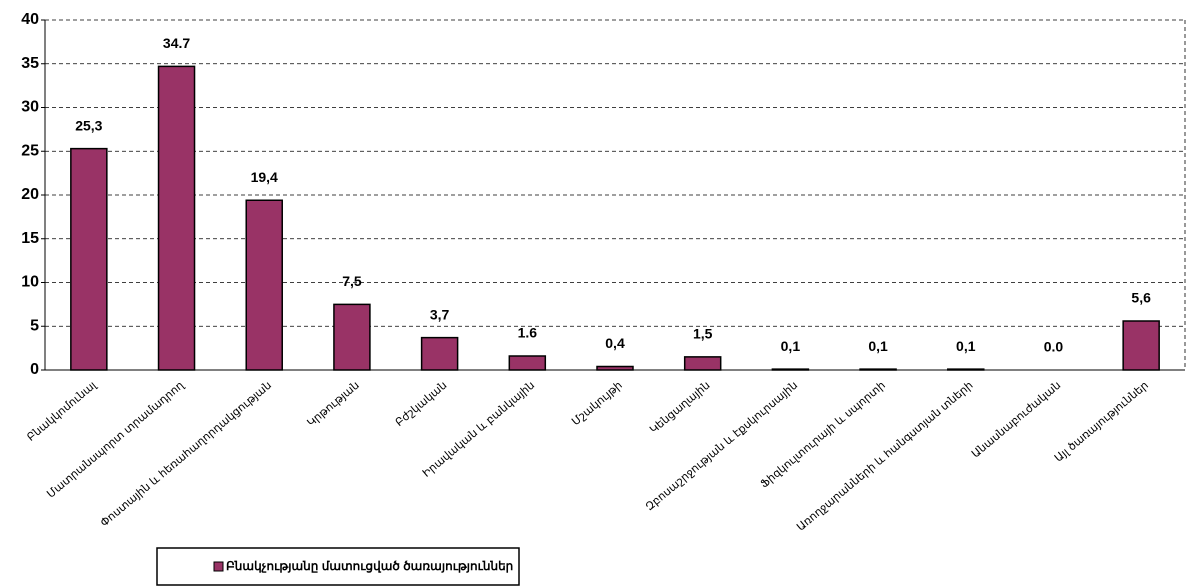 This screenshot has width=1188, height=586. What do you see at coordinates (62, 411) in the screenshot?
I see `x-tick-label: Բնակկոմունալ` at bounding box center [62, 411].